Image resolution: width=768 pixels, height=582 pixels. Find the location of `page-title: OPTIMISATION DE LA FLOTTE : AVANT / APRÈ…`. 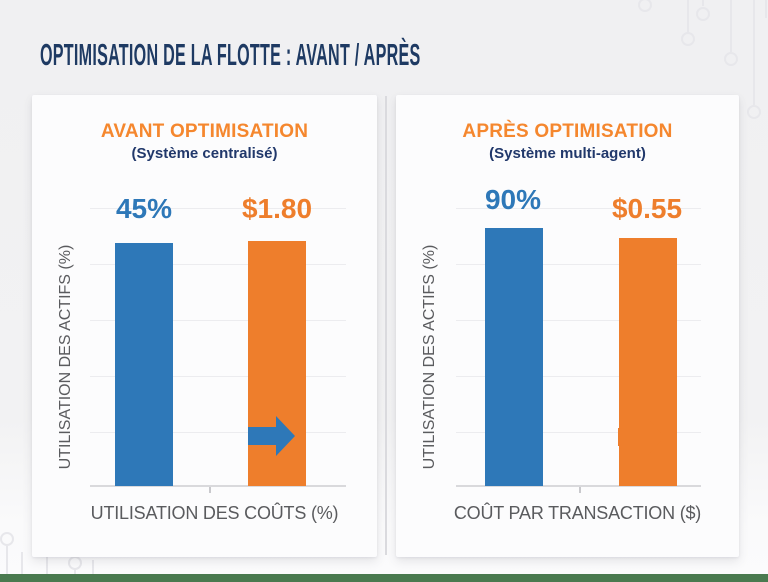

page-title: OPTIMISATION DE LA FLOTTE : AVANT / APRÈ… is located at coordinates (230, 54).